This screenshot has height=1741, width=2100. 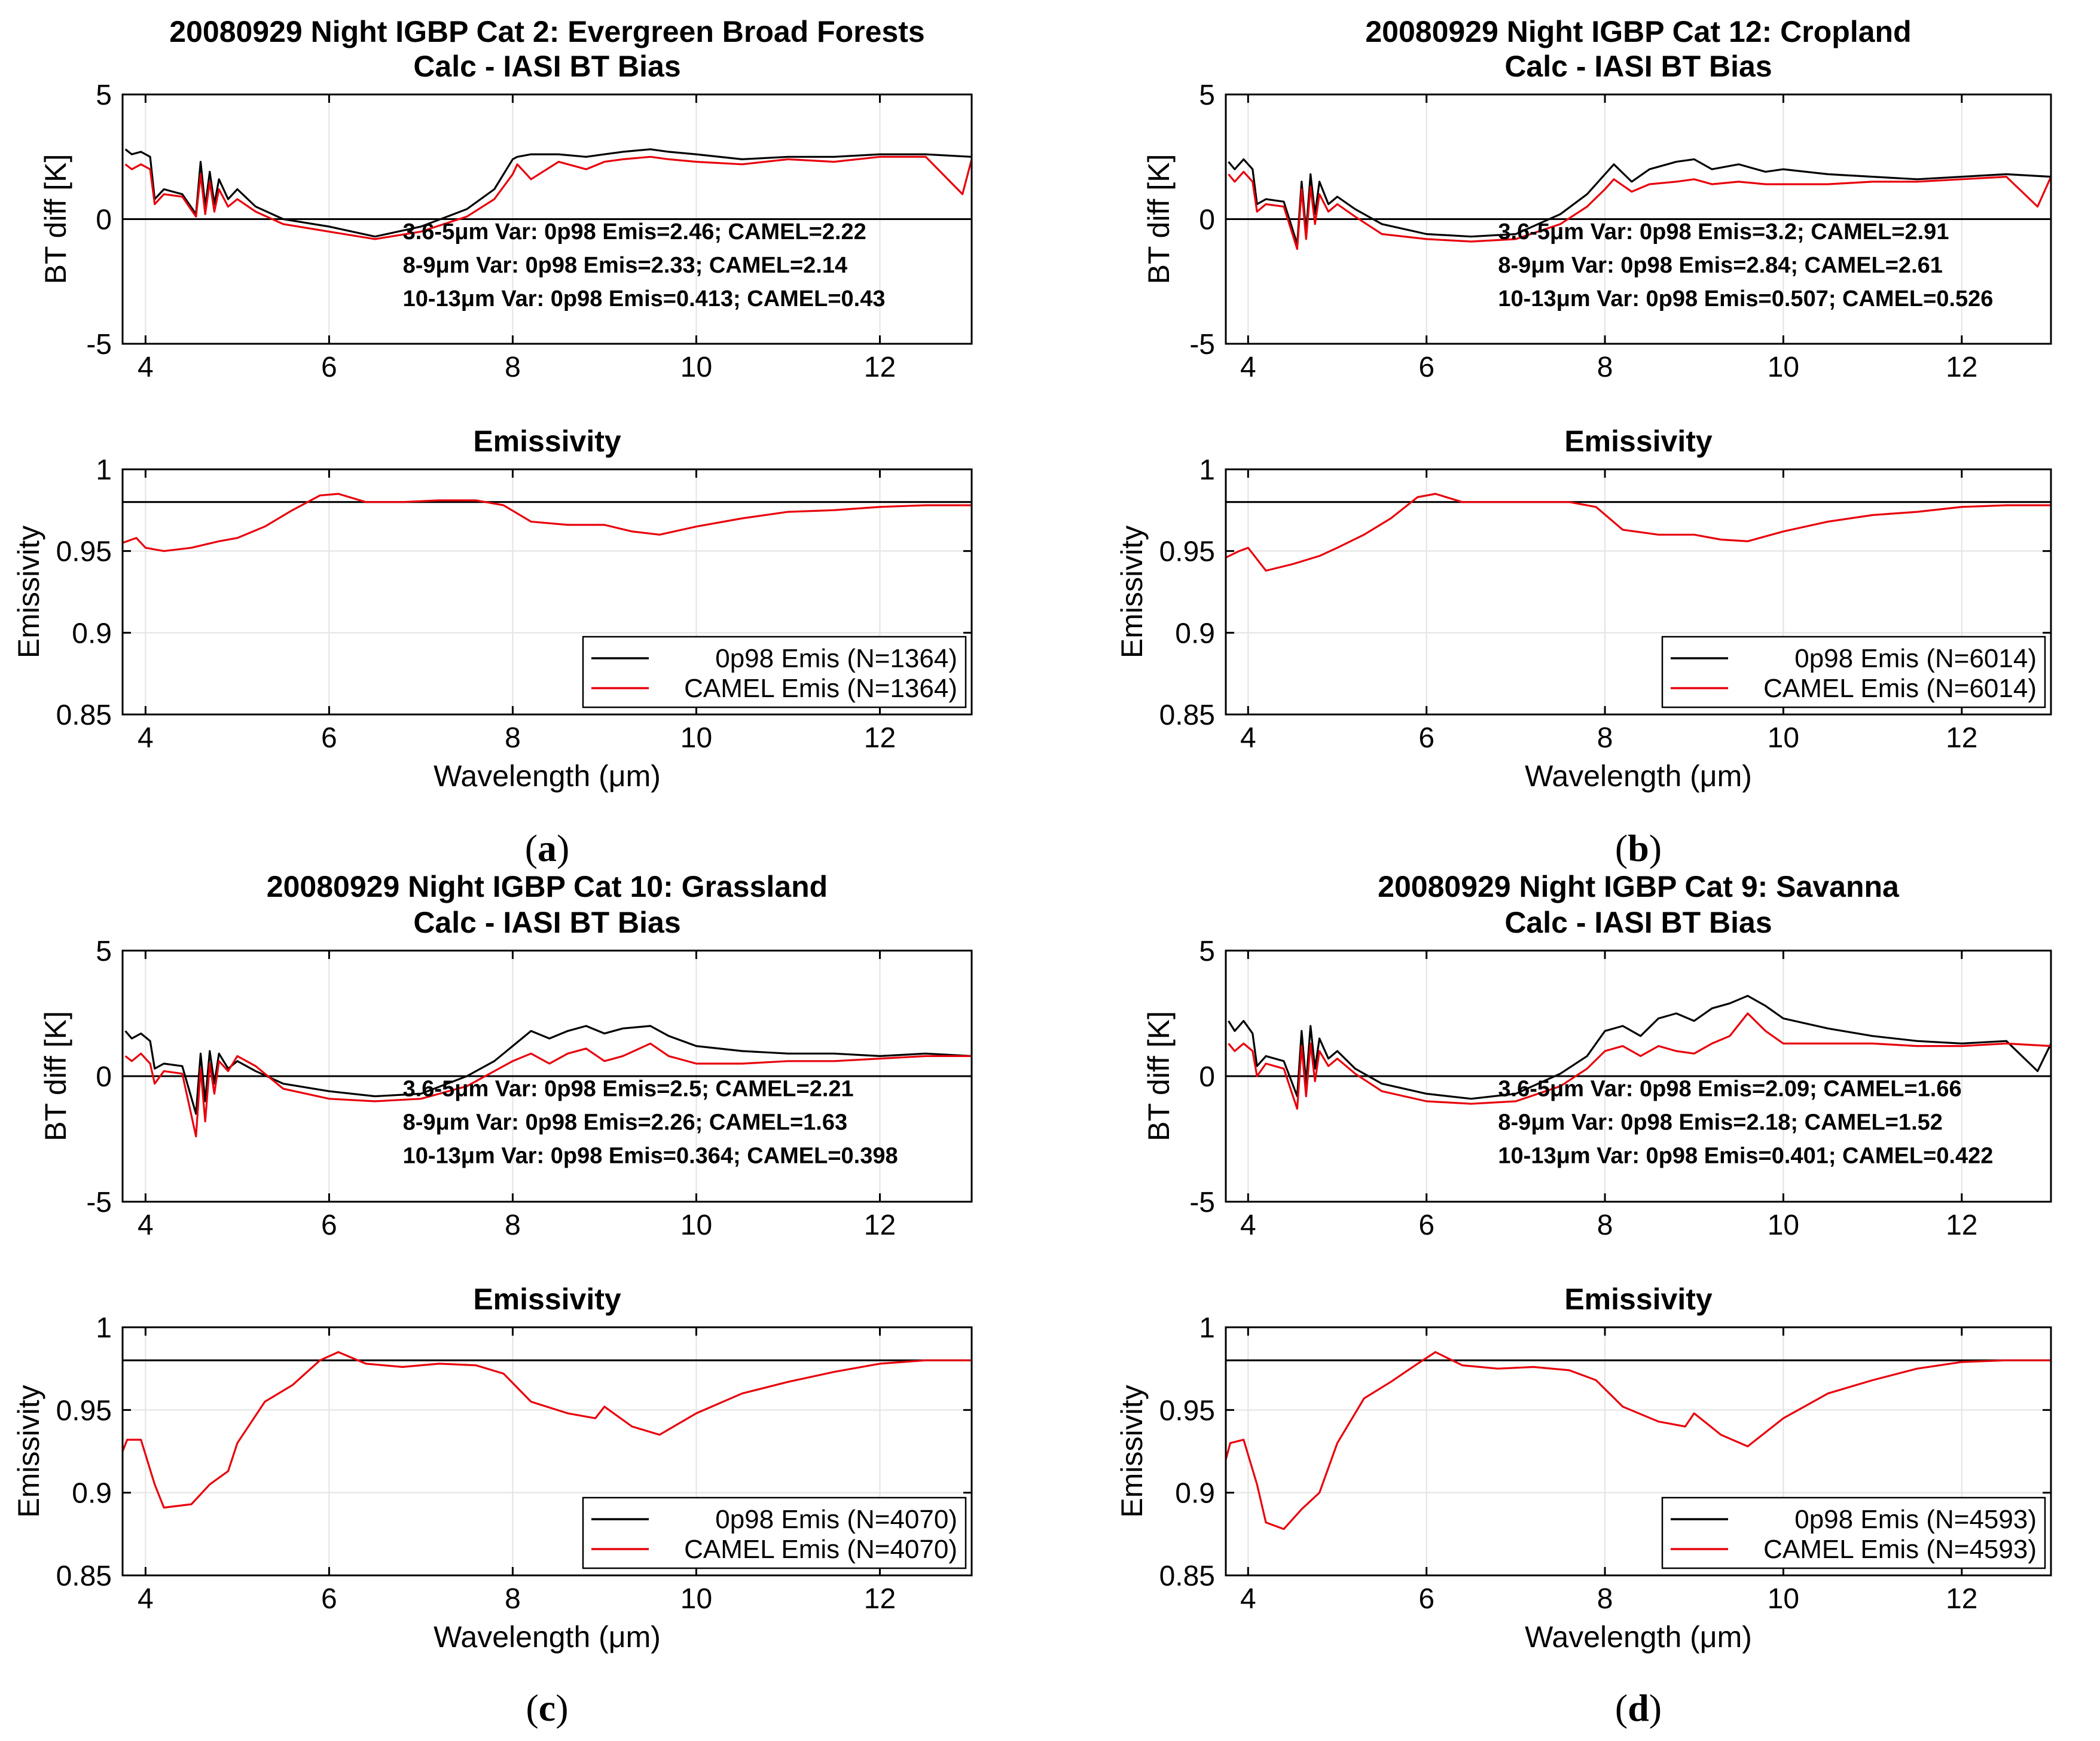 I want to click on stats-annotation: 8-9μm Var: 0p98 Emis=2.26; CAMEL=1.63, so click(x=625, y=1122).